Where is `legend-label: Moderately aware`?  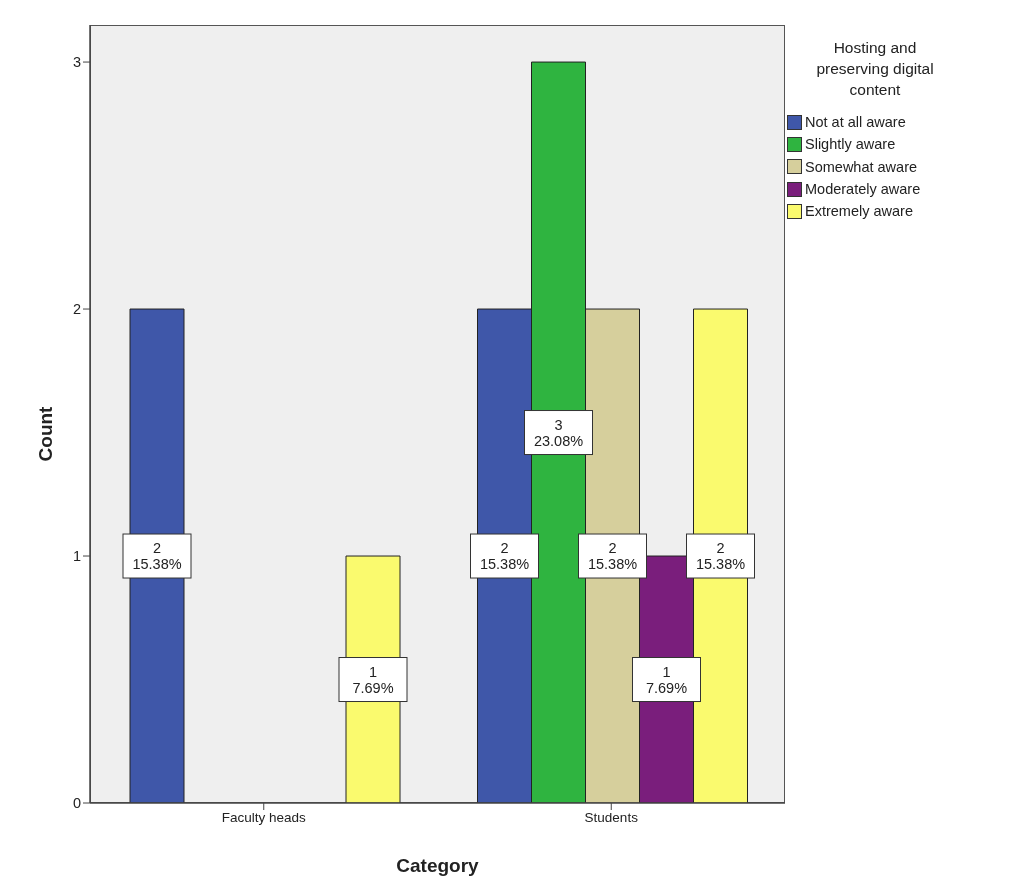 legend-label: Moderately aware is located at coordinates (863, 189).